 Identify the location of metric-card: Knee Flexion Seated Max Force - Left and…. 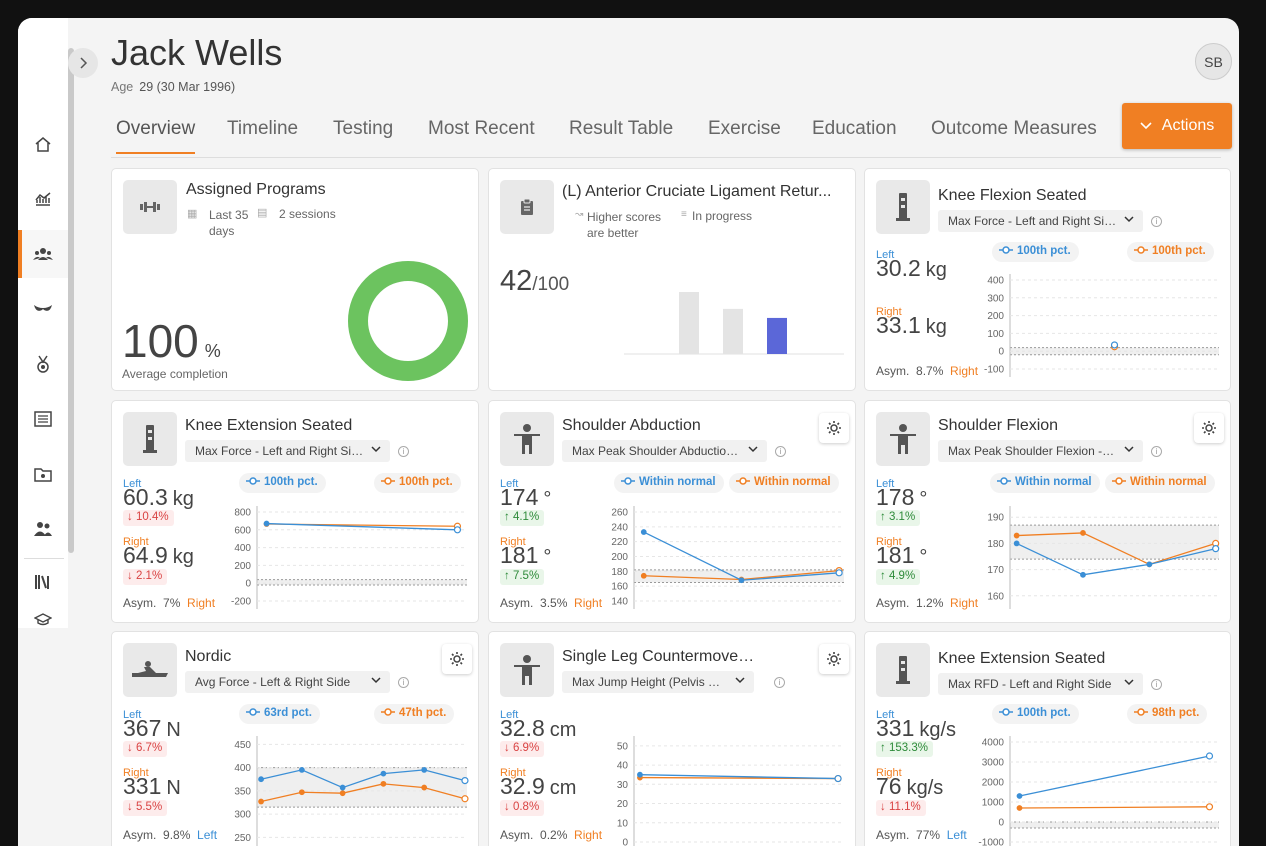
(1047, 279).